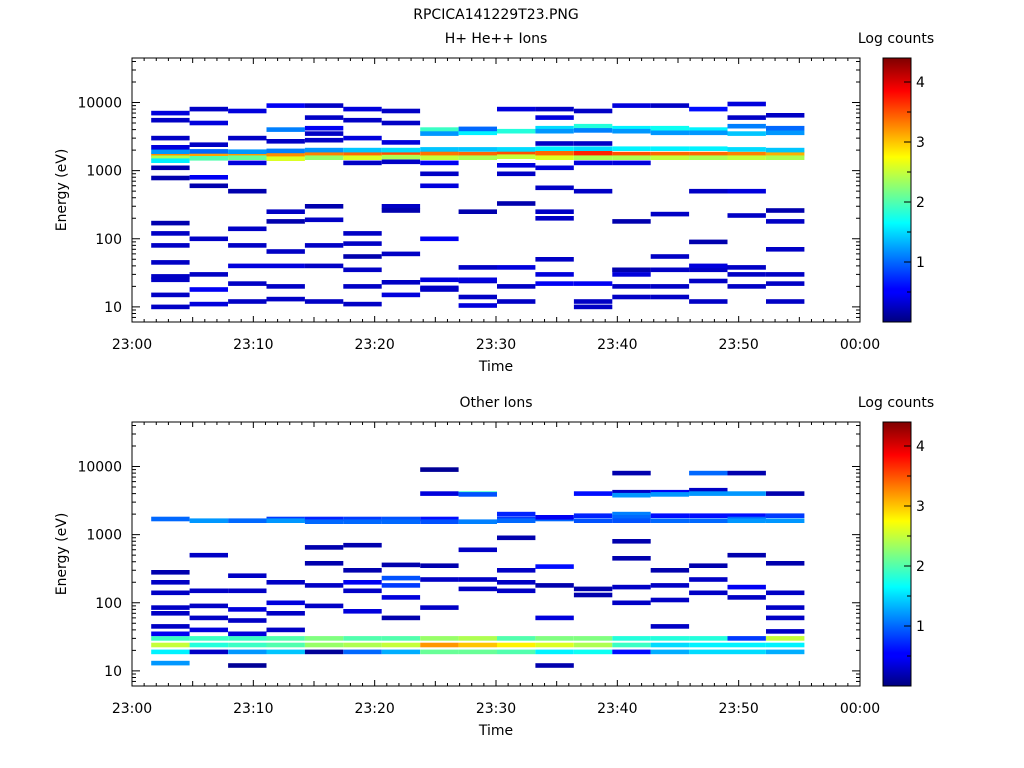 The image size is (1024, 768). What do you see at coordinates (104, 536) in the screenshot?
I see `y-tick-label: 1000` at bounding box center [104, 536].